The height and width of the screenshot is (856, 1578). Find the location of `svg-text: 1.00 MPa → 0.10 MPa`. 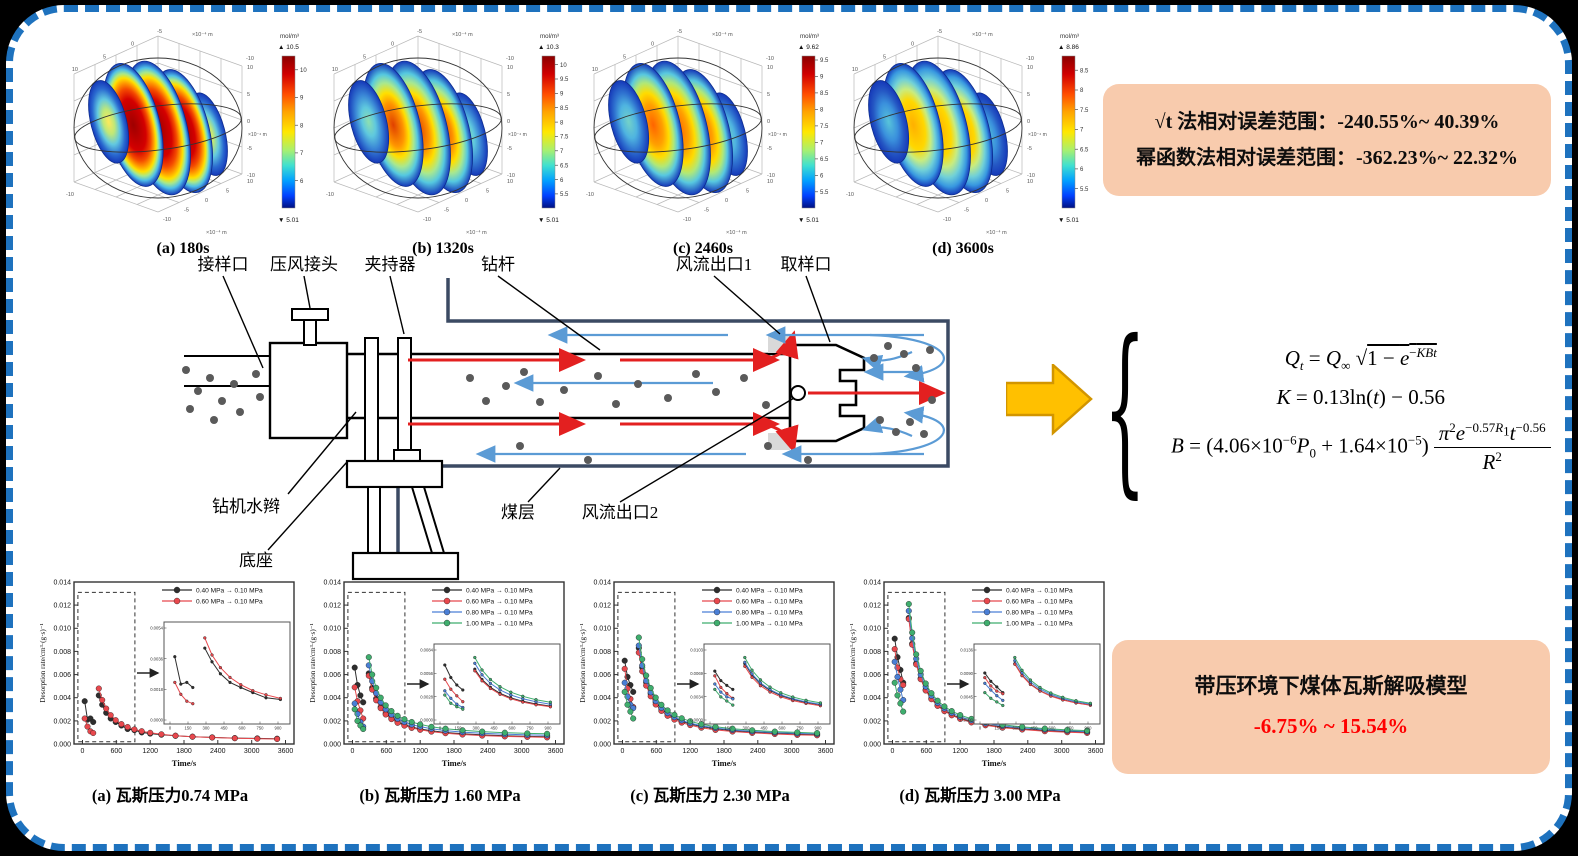

svg-text: 1.00 MPa → 0.10 MPa is located at coordinates (499, 623).